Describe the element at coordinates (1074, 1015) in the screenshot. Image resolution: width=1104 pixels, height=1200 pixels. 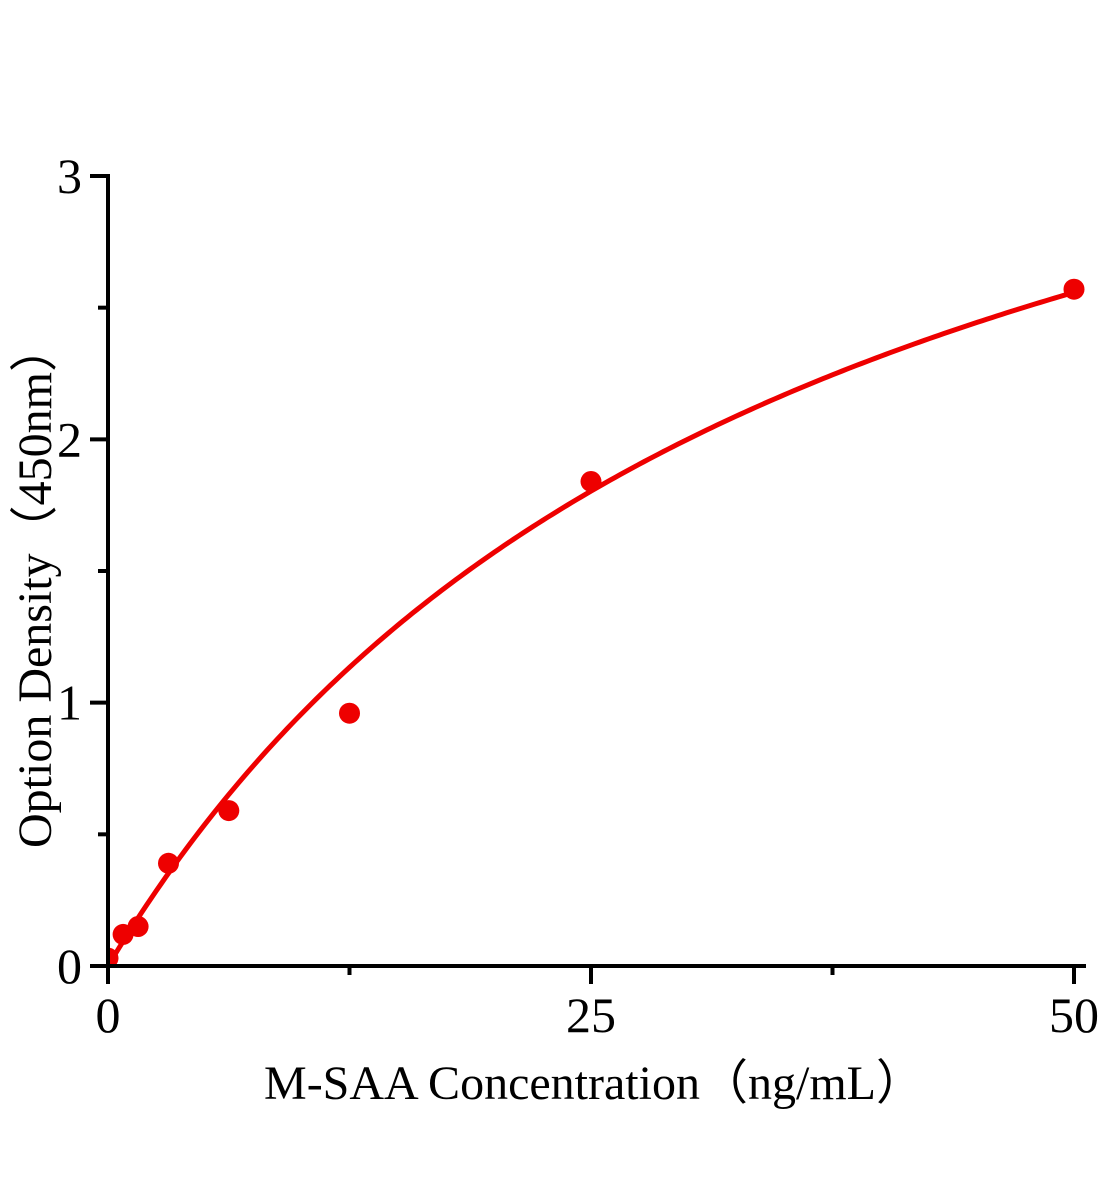
I see `x-tick-label: 50` at that location.